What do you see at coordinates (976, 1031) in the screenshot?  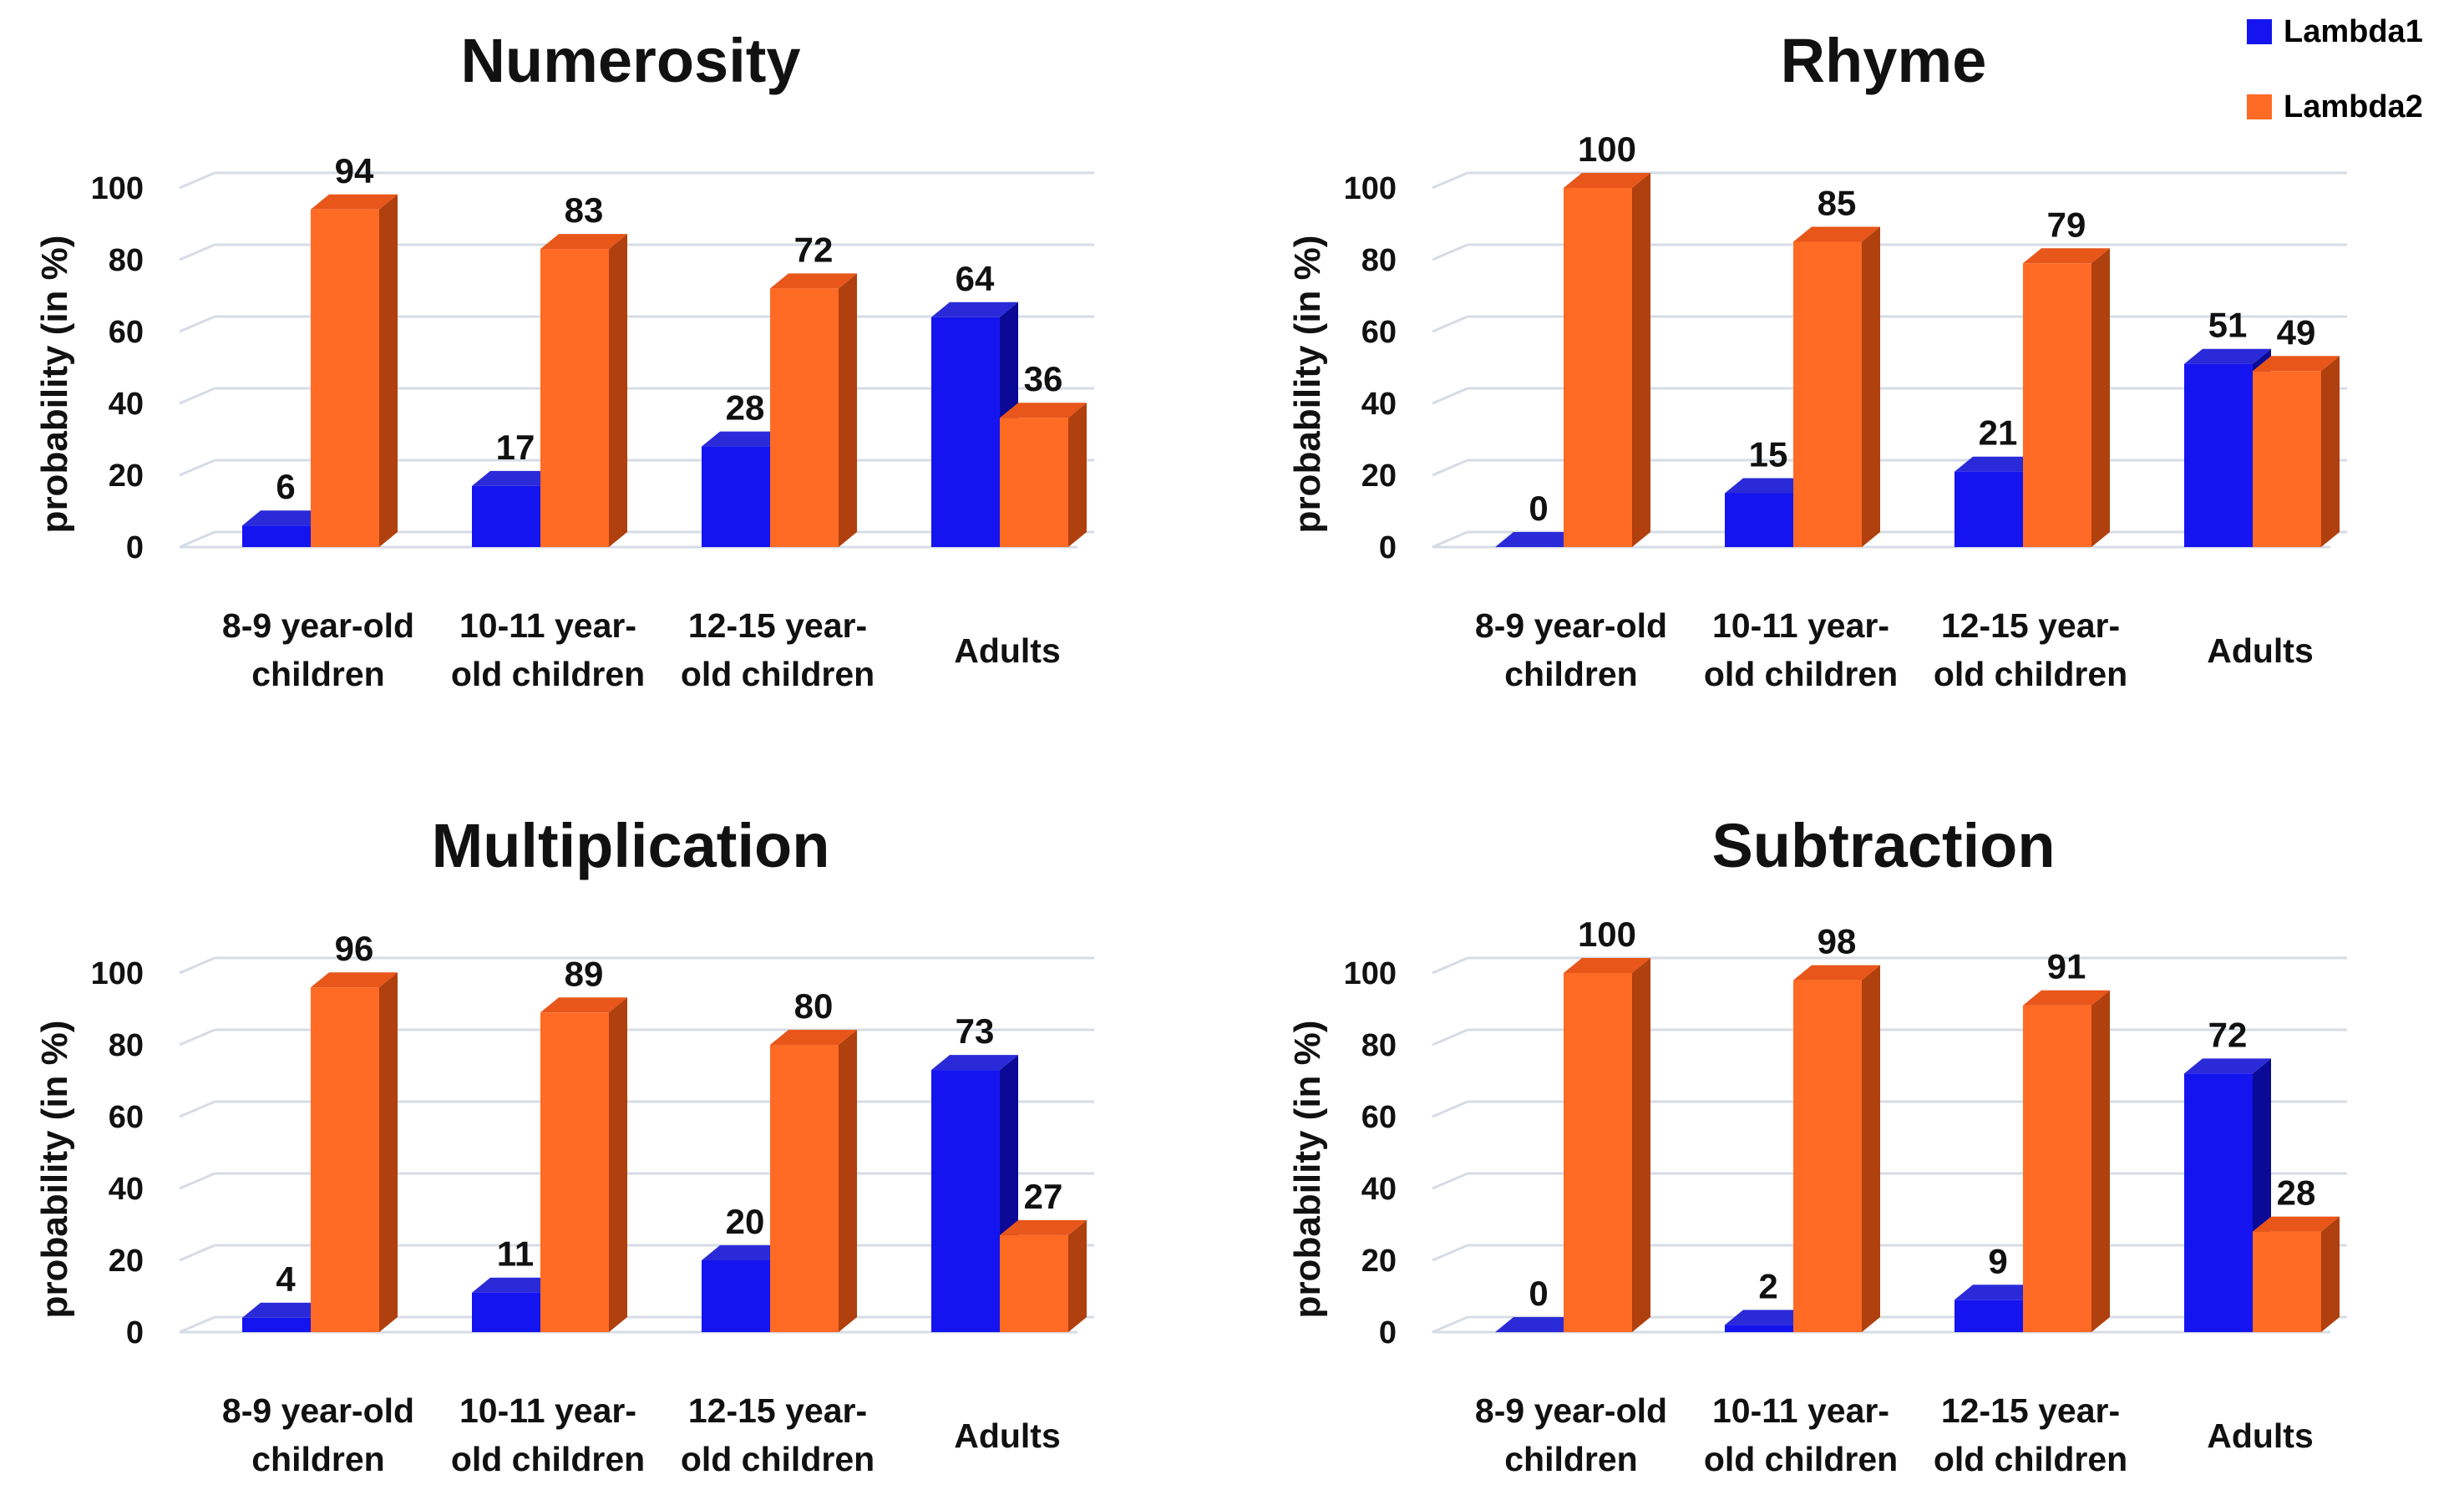 I see `data-label: 73` at bounding box center [976, 1031].